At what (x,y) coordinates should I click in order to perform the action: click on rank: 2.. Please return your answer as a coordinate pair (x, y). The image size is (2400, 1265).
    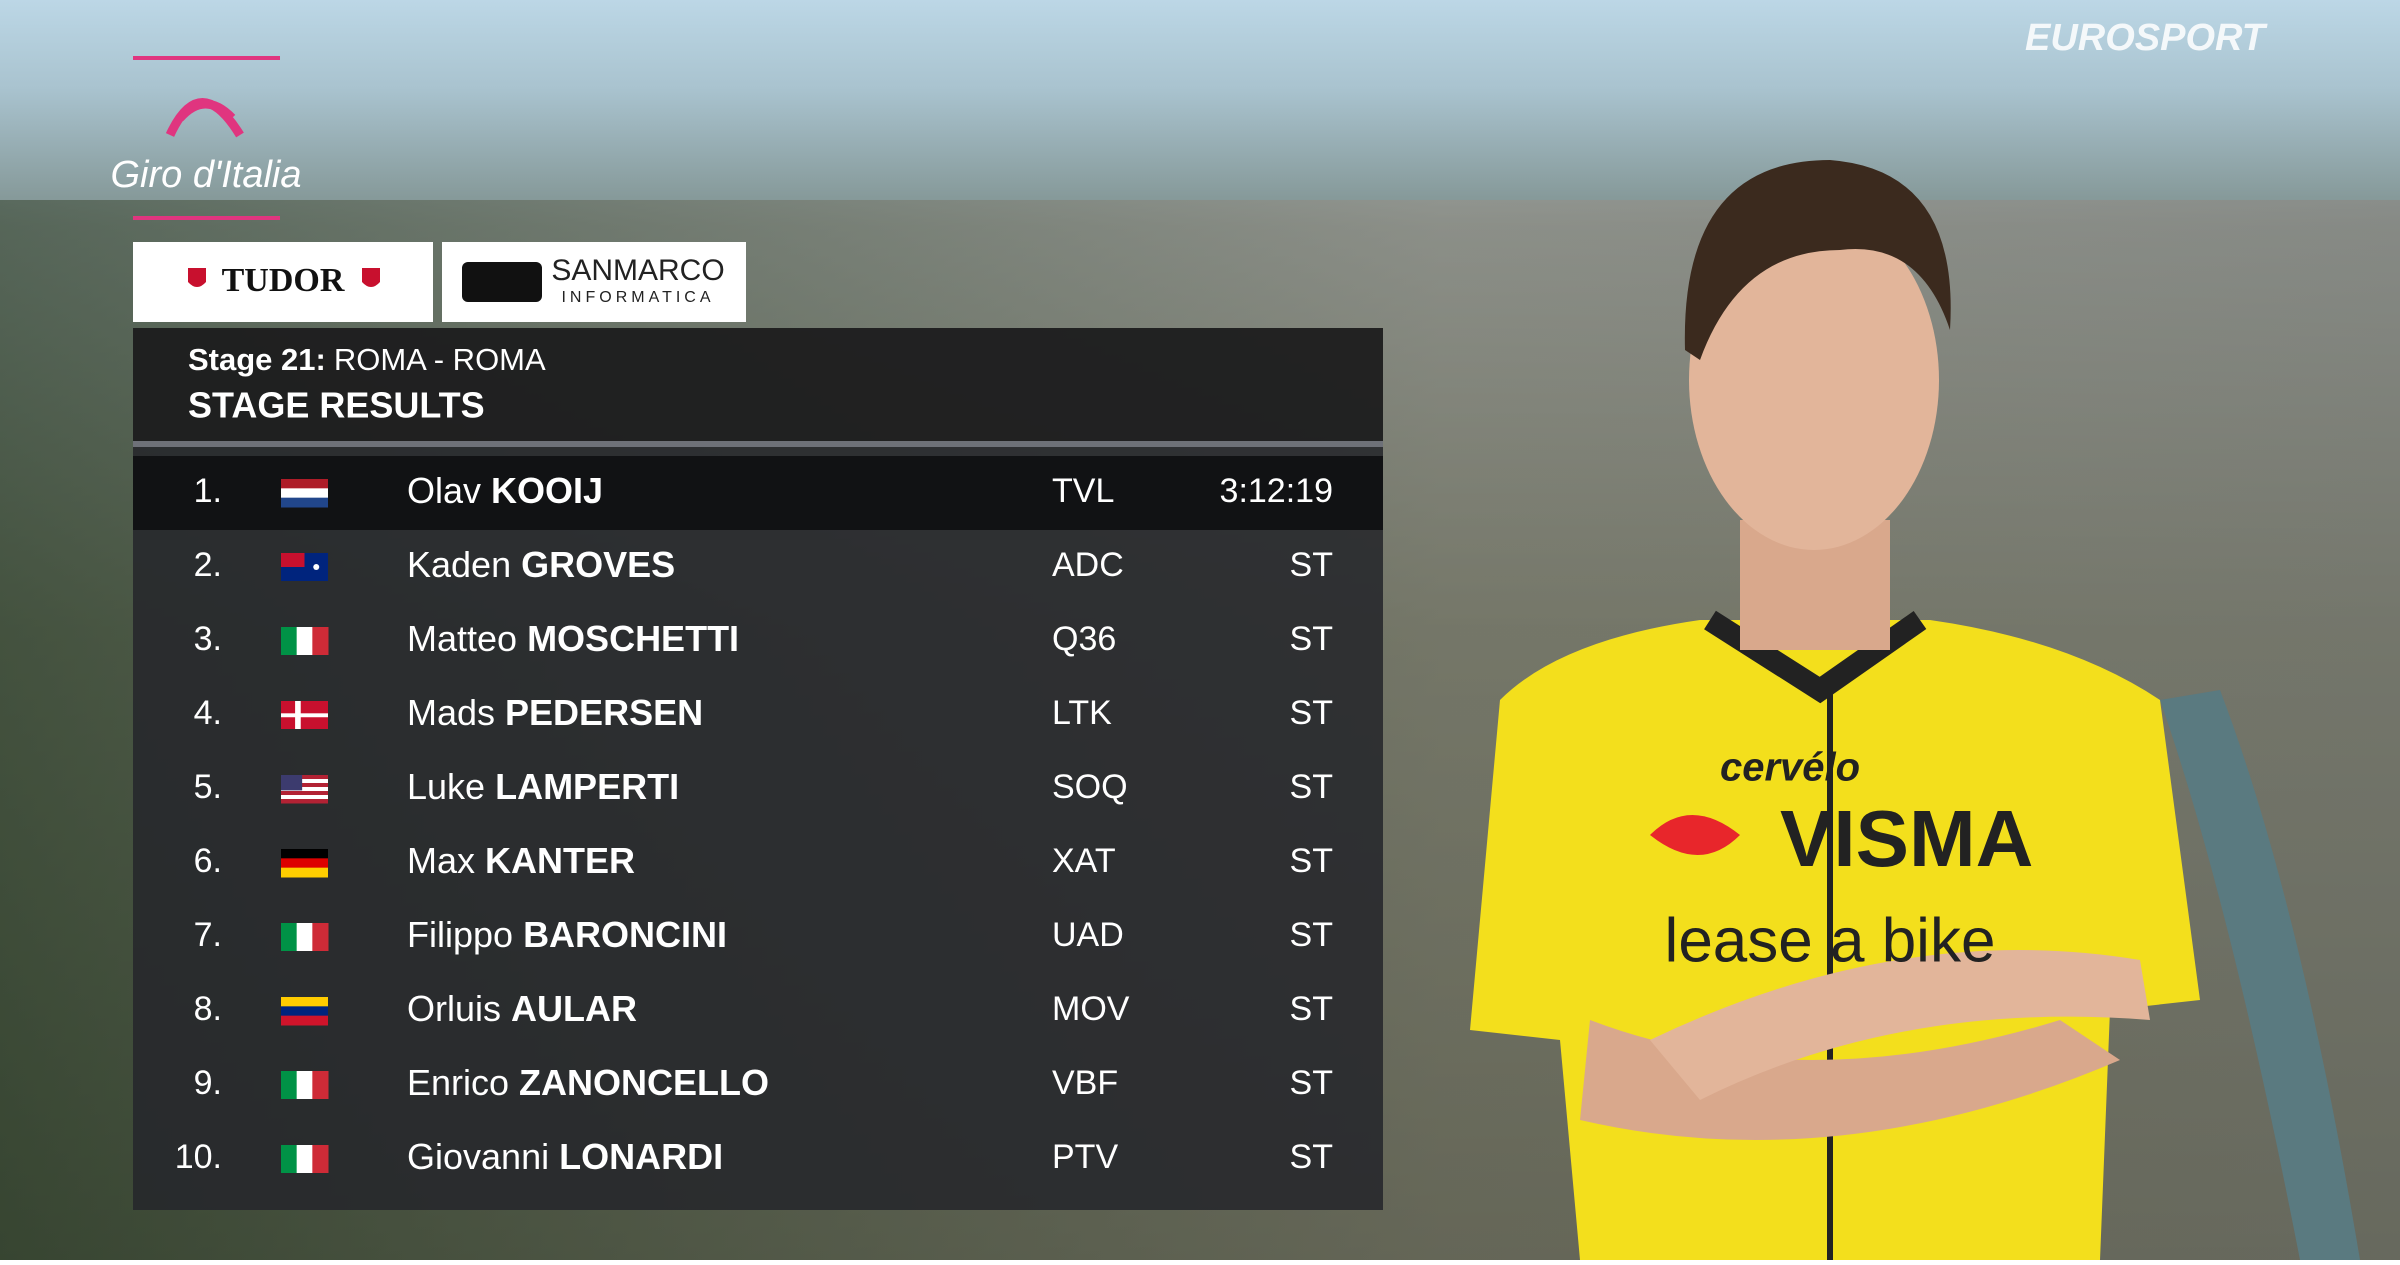
    Looking at the image, I should click on (208, 565).